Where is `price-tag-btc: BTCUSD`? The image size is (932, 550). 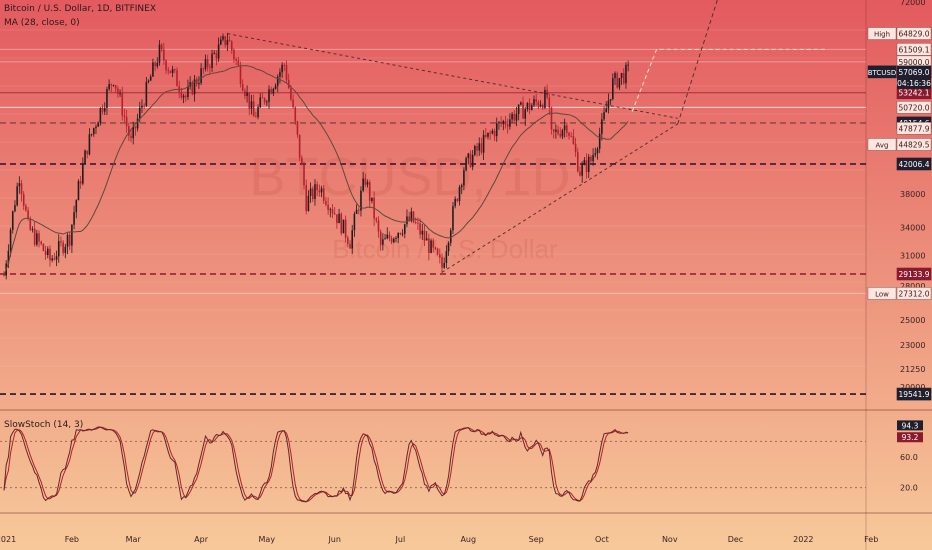 price-tag-btc: BTCUSD is located at coordinates (882, 73).